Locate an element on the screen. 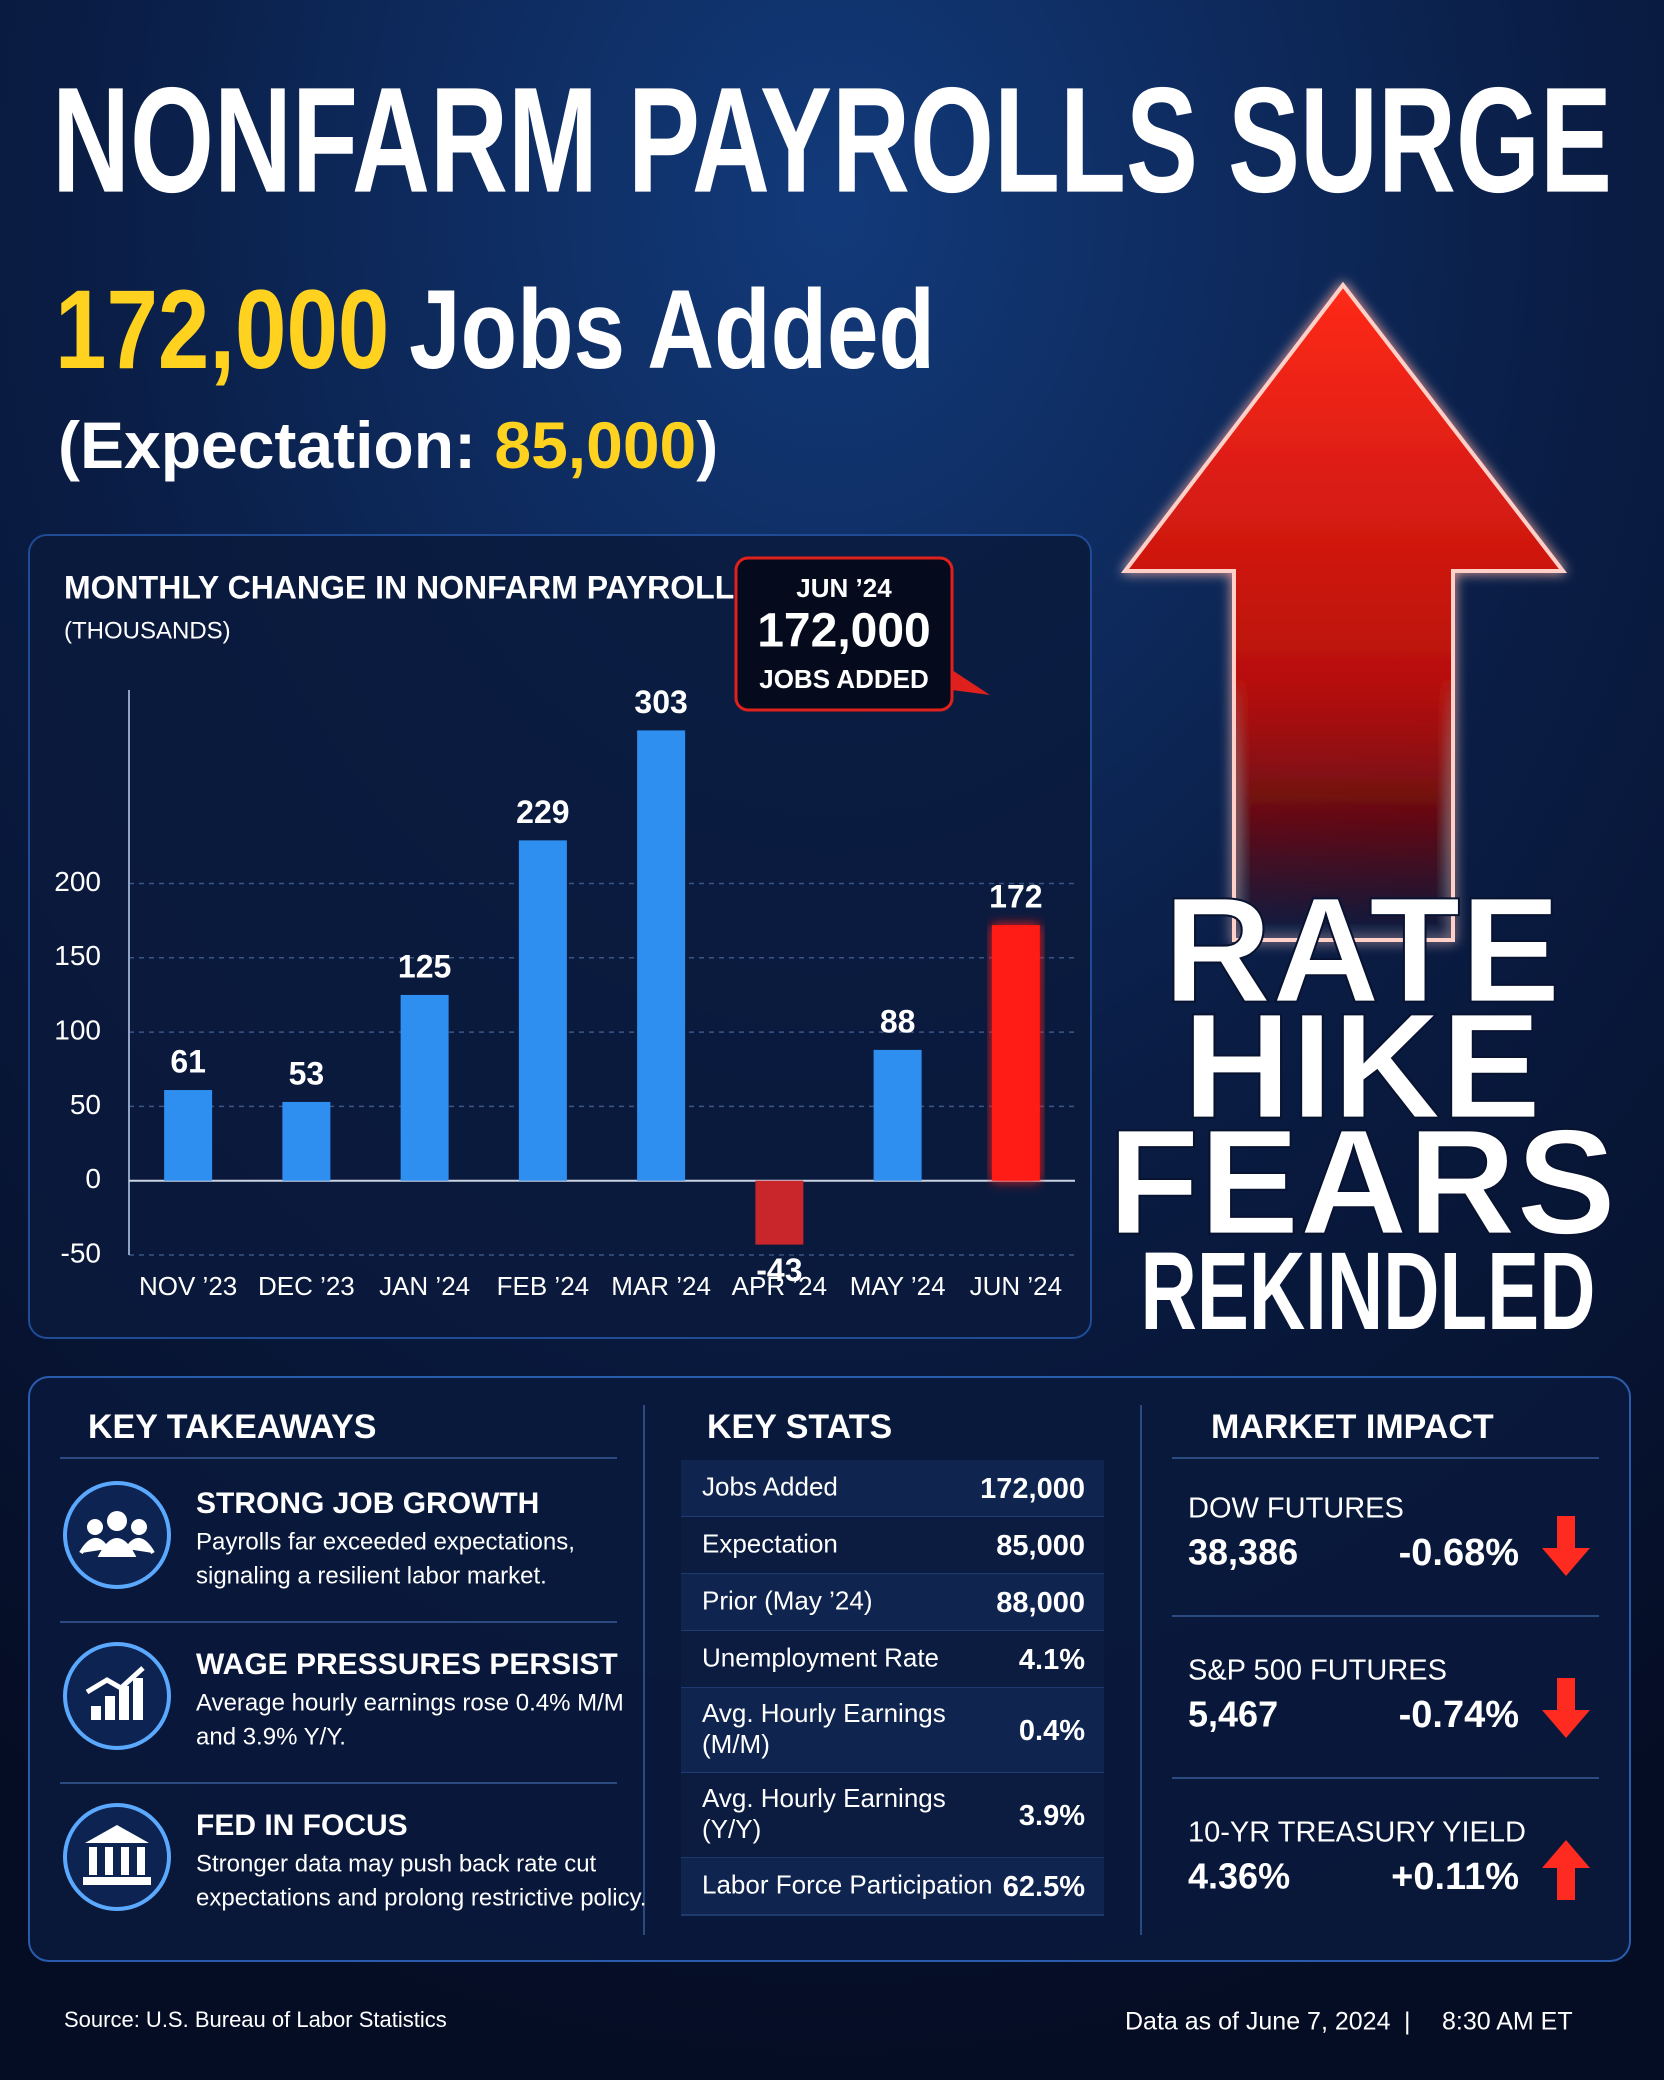 The width and height of the screenshot is (1664, 2080). takeaway-text: Payrolls far exceeded expectations, is located at coordinates (385, 1541).